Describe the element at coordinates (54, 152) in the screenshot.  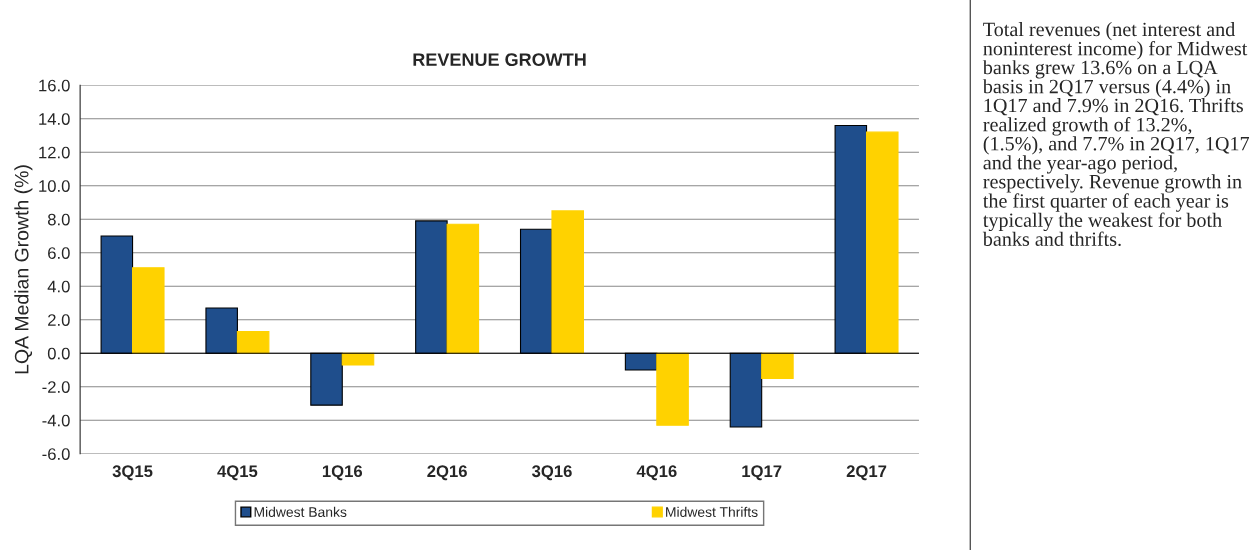
I see `y-tick-label: 12.0` at that location.